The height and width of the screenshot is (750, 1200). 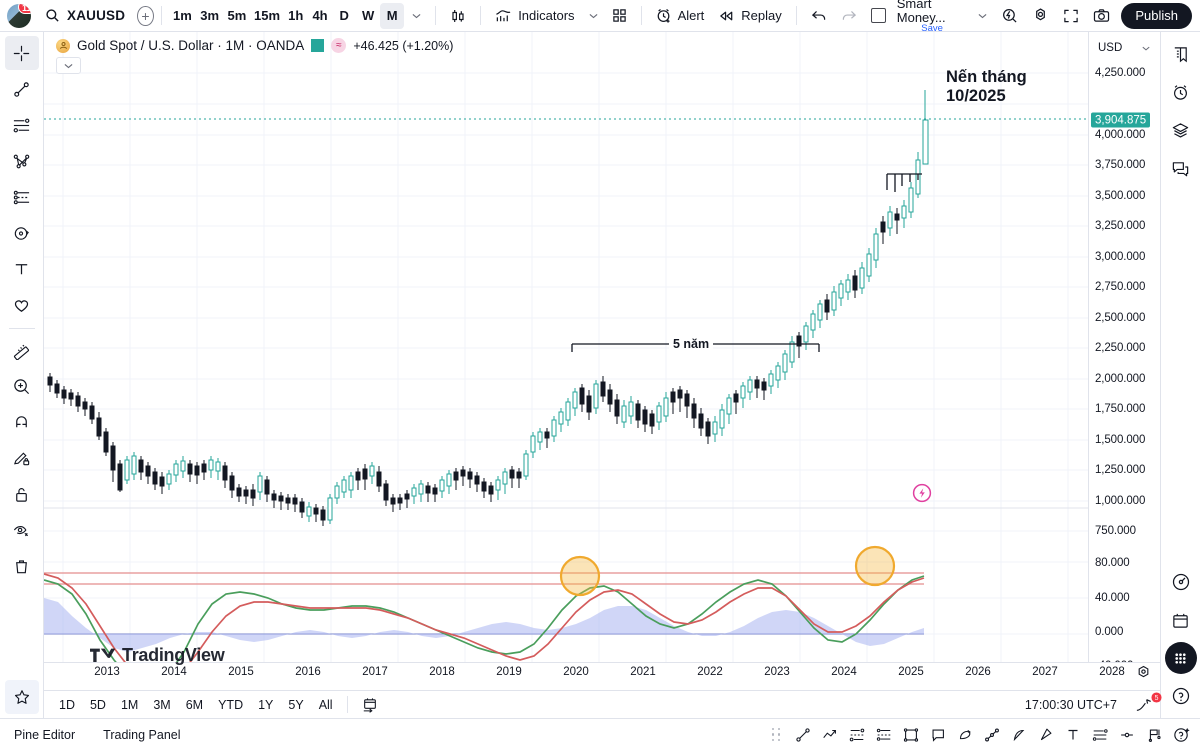 What do you see at coordinates (1180, 658) in the screenshot?
I see `apps-grid-icon` at bounding box center [1180, 658].